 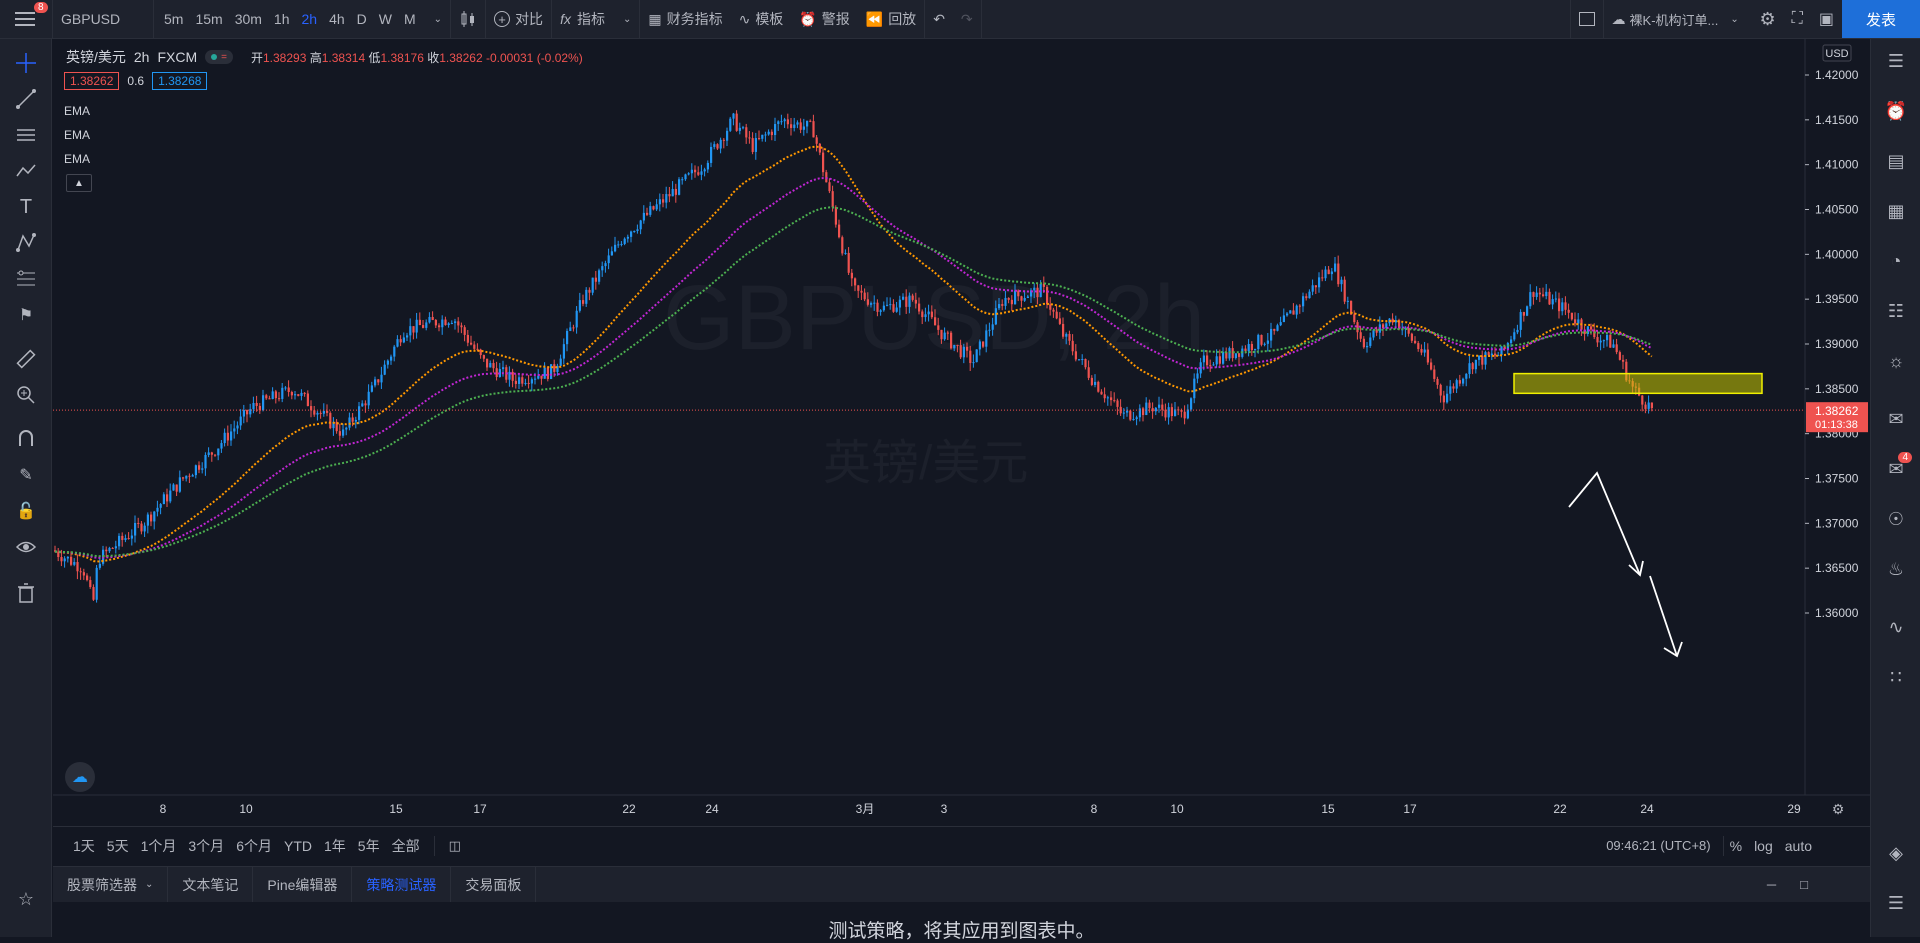 I want to click on goto-date-button: ◫, so click(x=455, y=846).